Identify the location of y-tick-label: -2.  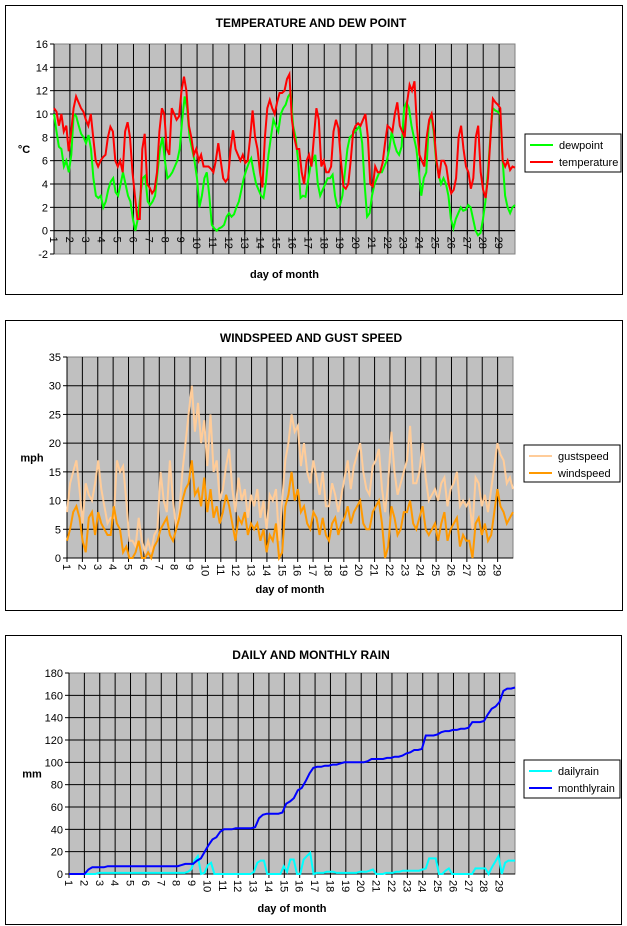
(43, 255).